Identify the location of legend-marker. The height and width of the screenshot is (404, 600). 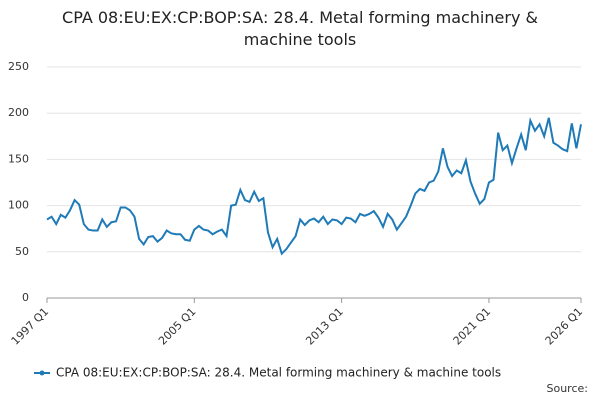
(42, 373).